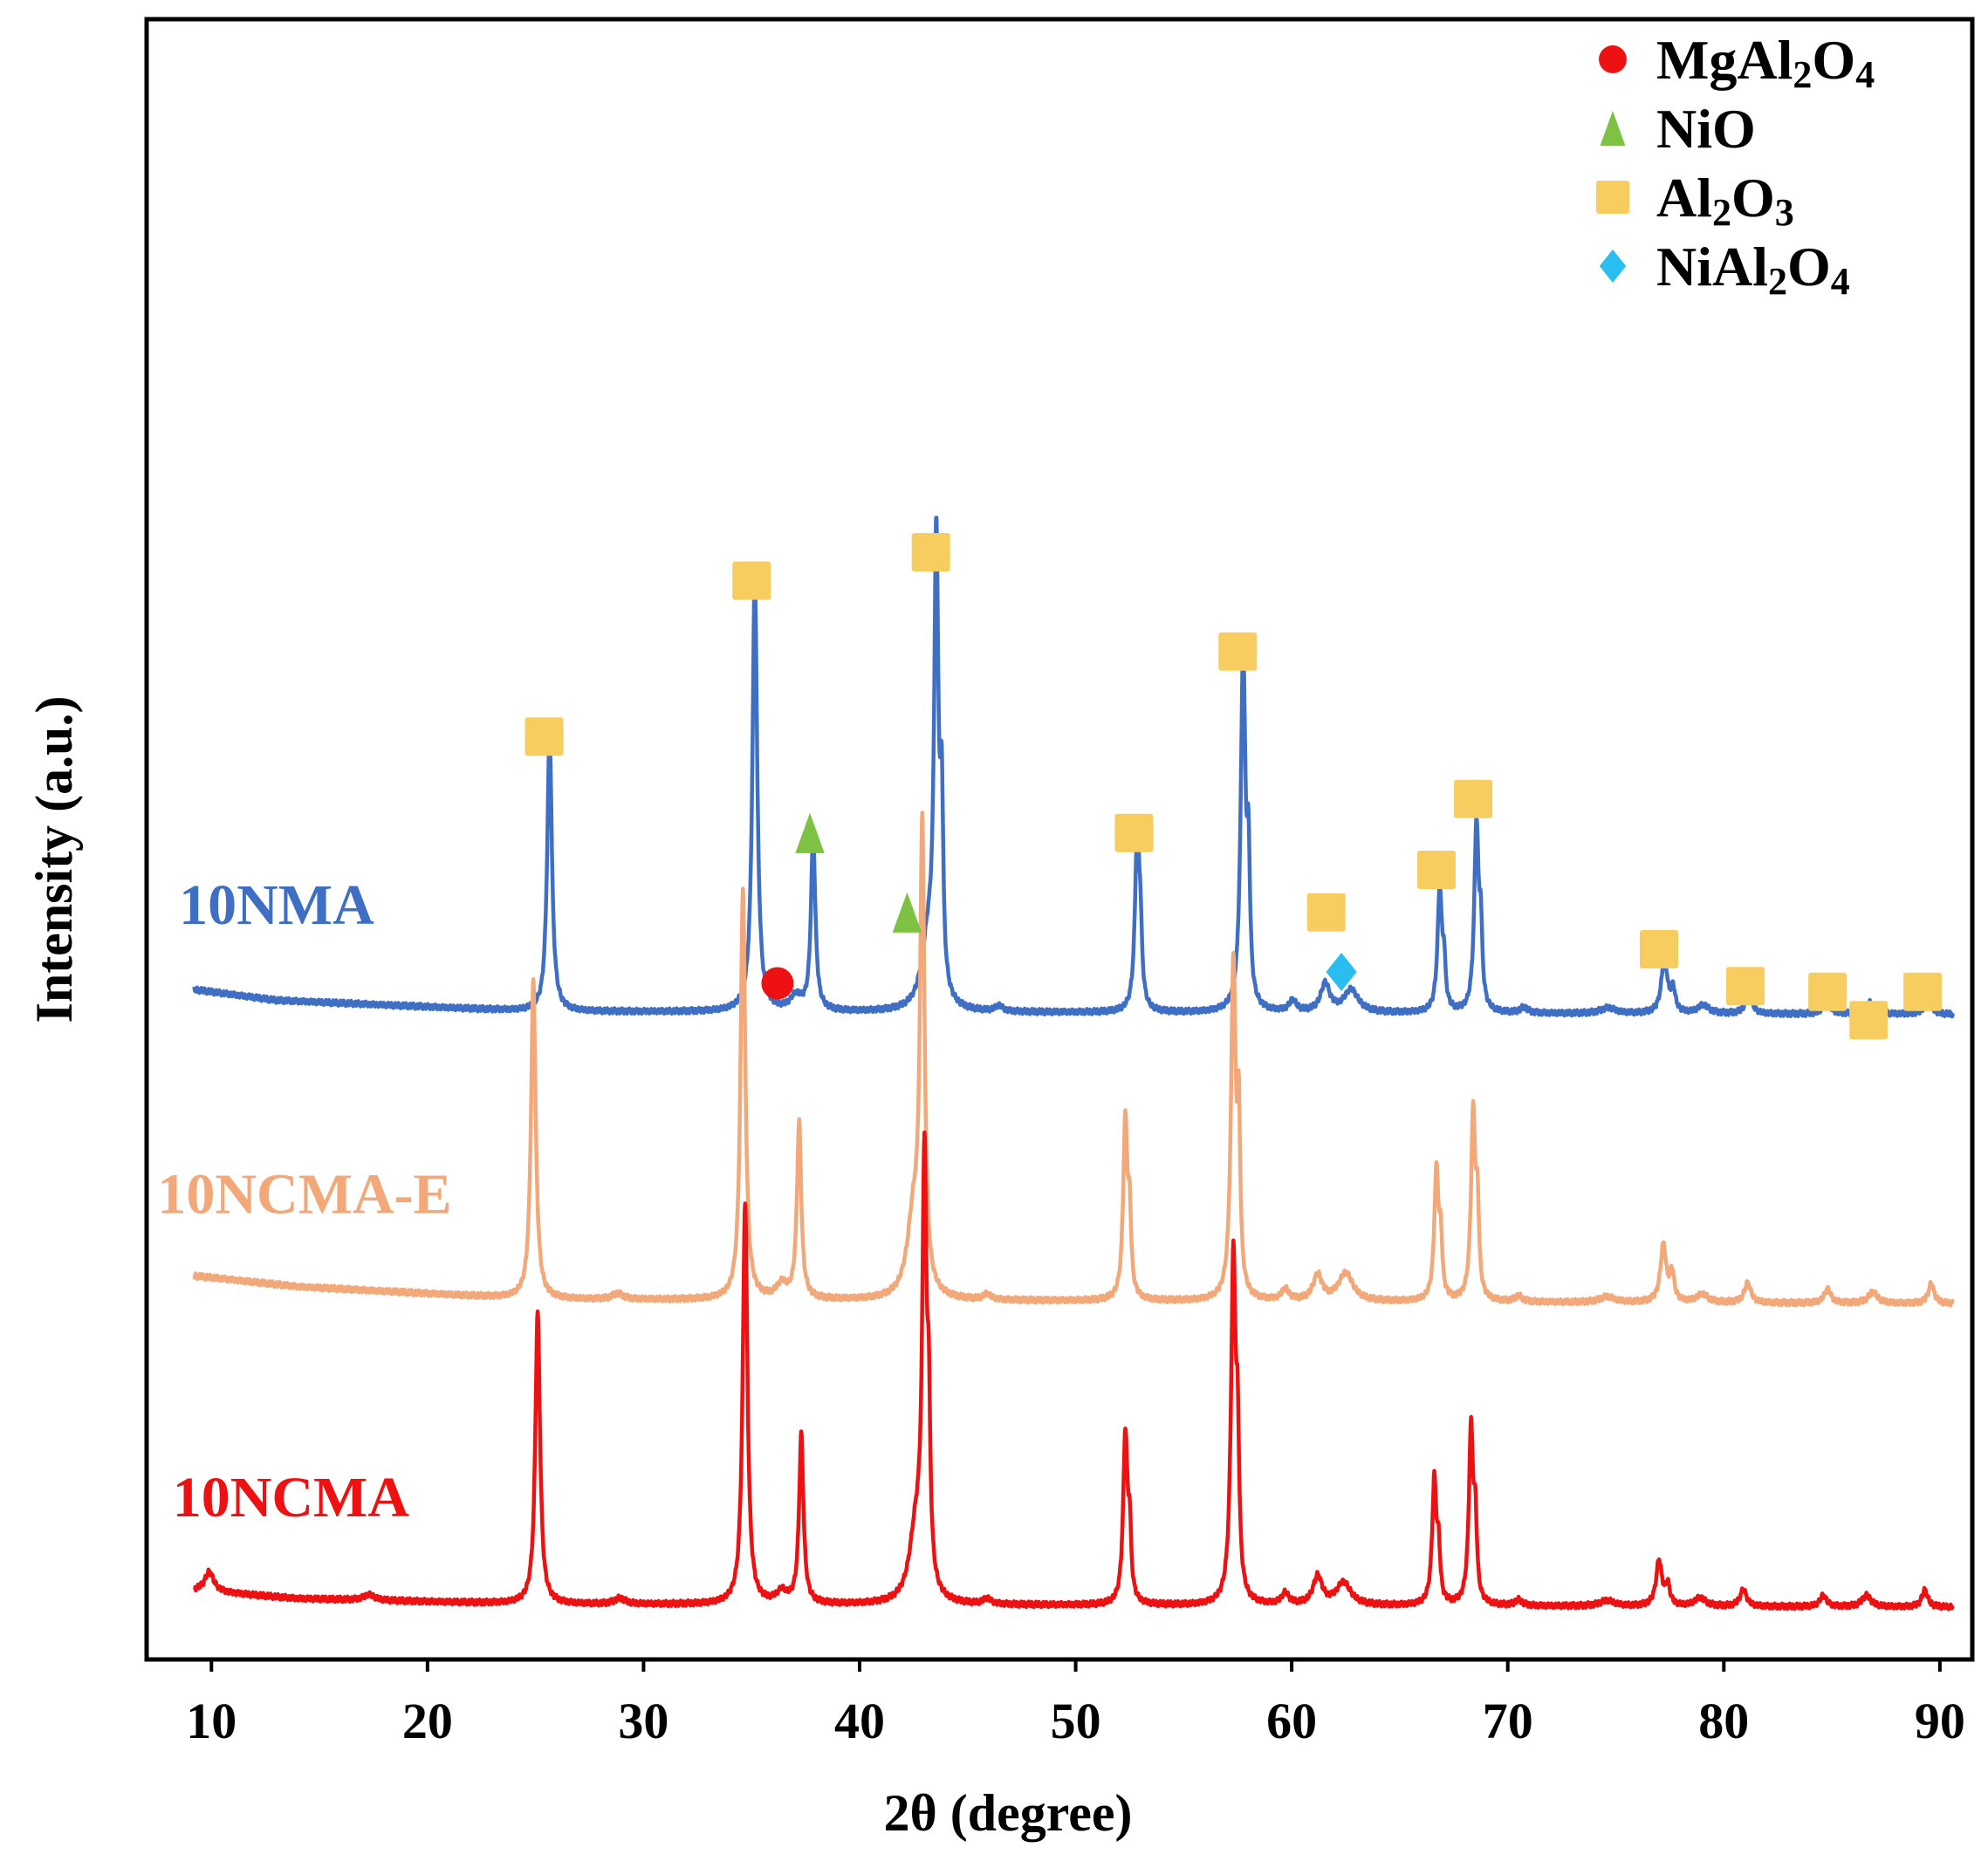 This screenshot has height=1861, width=1988. I want to click on x-tick-label: 20, so click(427, 1721).